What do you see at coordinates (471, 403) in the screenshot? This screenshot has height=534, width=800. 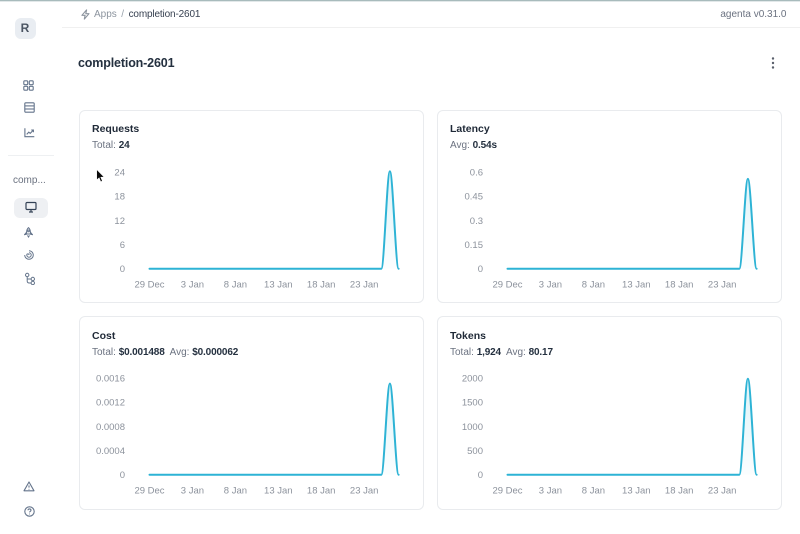 I see `svg-text: 1500` at bounding box center [471, 403].